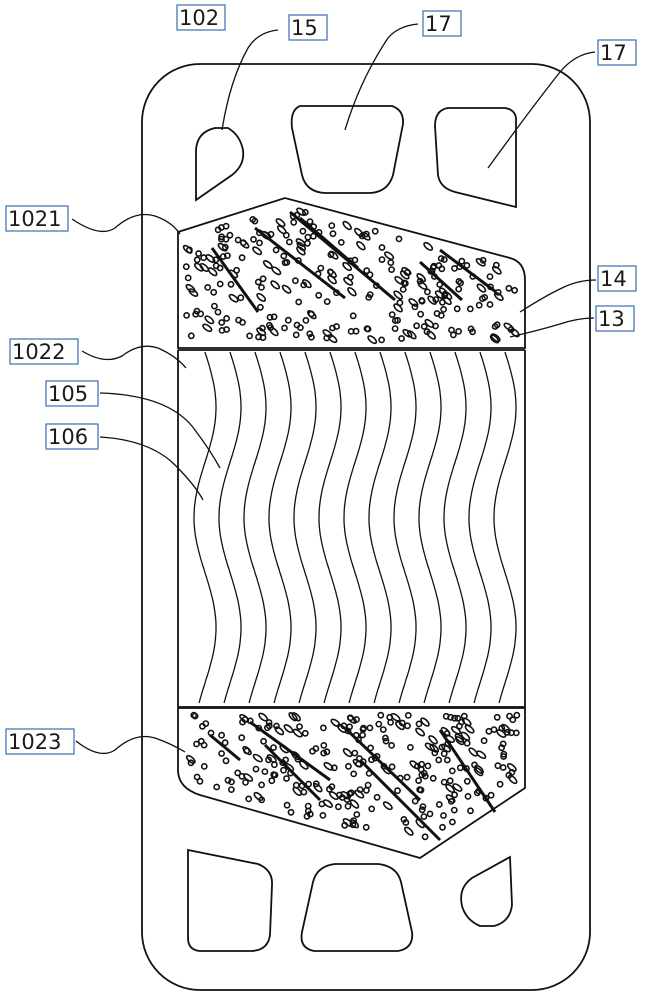 Image resolution: width=645 pixels, height=999 pixels. Describe the element at coordinates (468, 271) in the screenshot. I see `diagonal-rib` at that location.